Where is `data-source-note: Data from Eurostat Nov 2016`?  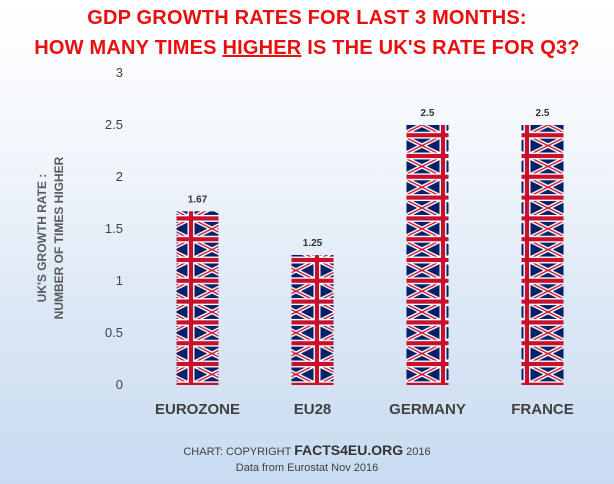
data-source-note: Data from Eurostat Nov 2016 is located at coordinates (307, 468).